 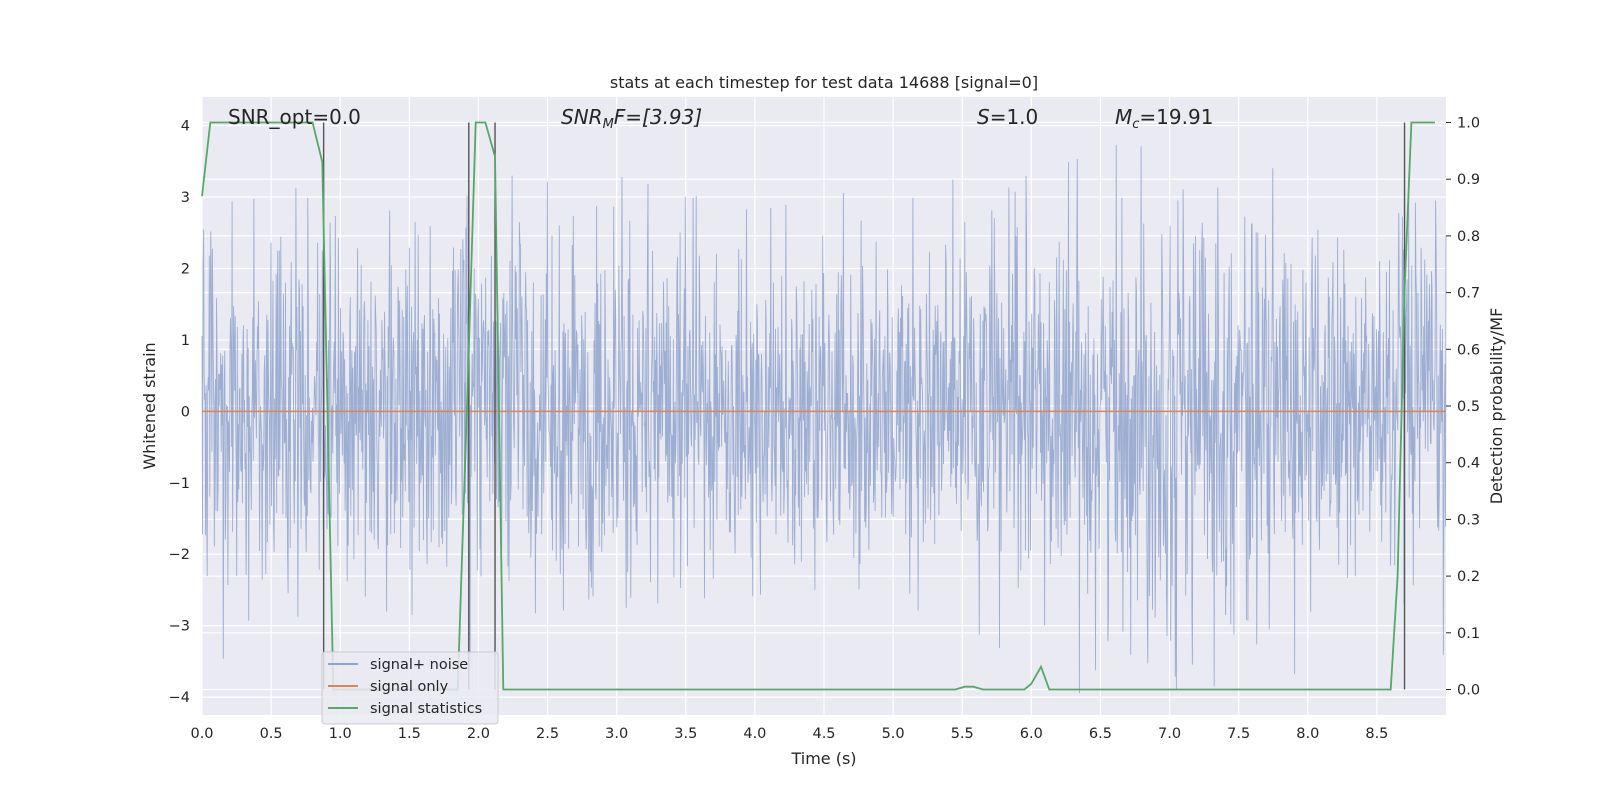 I want to click on y-left-tick-label: 1, so click(x=185, y=341).